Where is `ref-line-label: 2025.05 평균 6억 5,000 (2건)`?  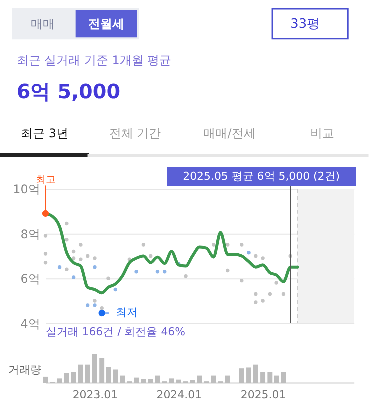
ref-line-label: 2025.05 평균 6억 5,000 (2건) is located at coordinates (261, 177).